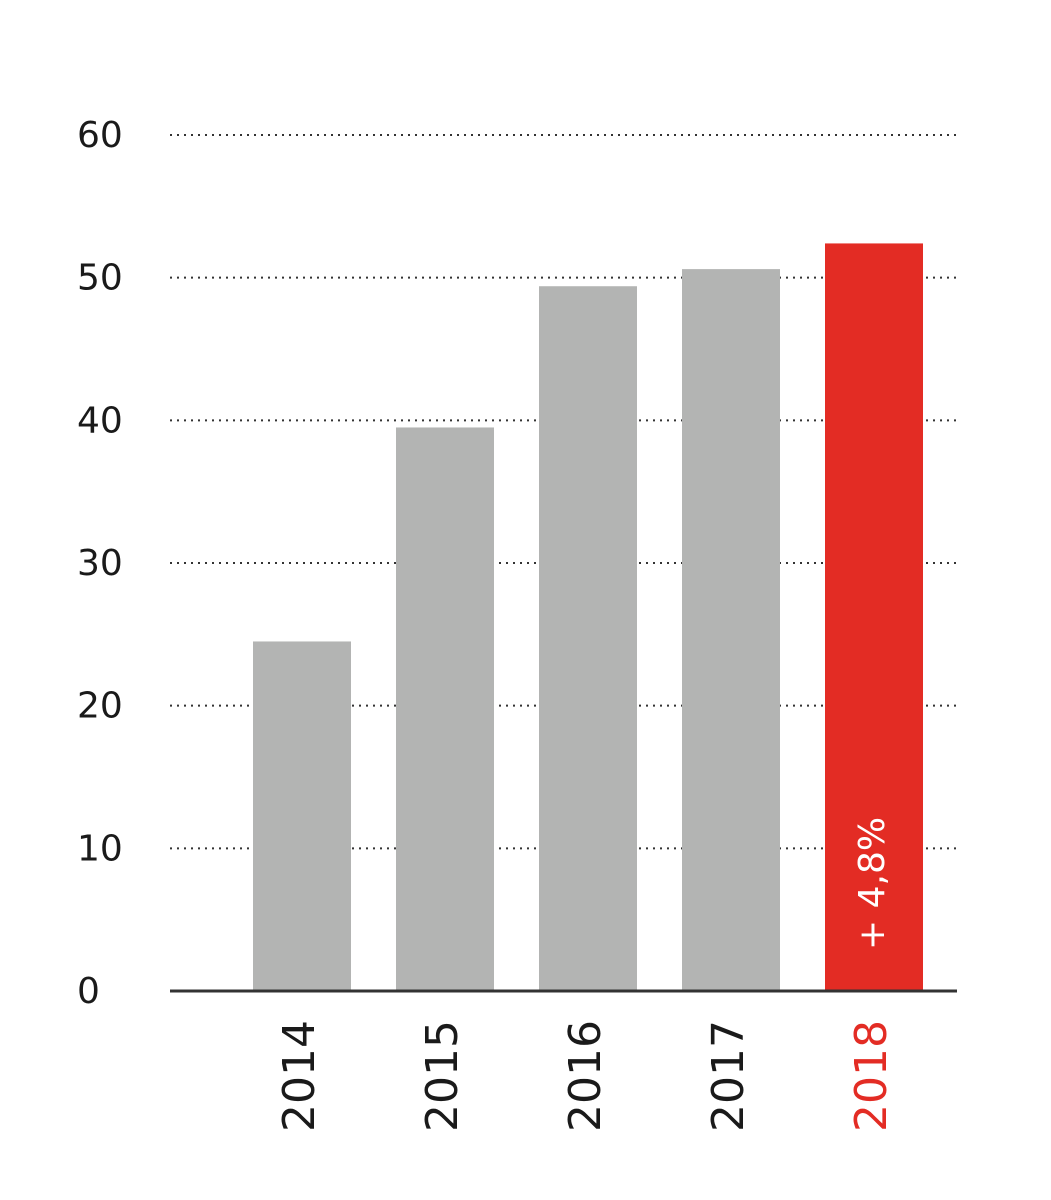 The width and height of the screenshot is (1051, 1200). Describe the element at coordinates (100, 135) in the screenshot. I see `y-tick-label: 60` at that location.